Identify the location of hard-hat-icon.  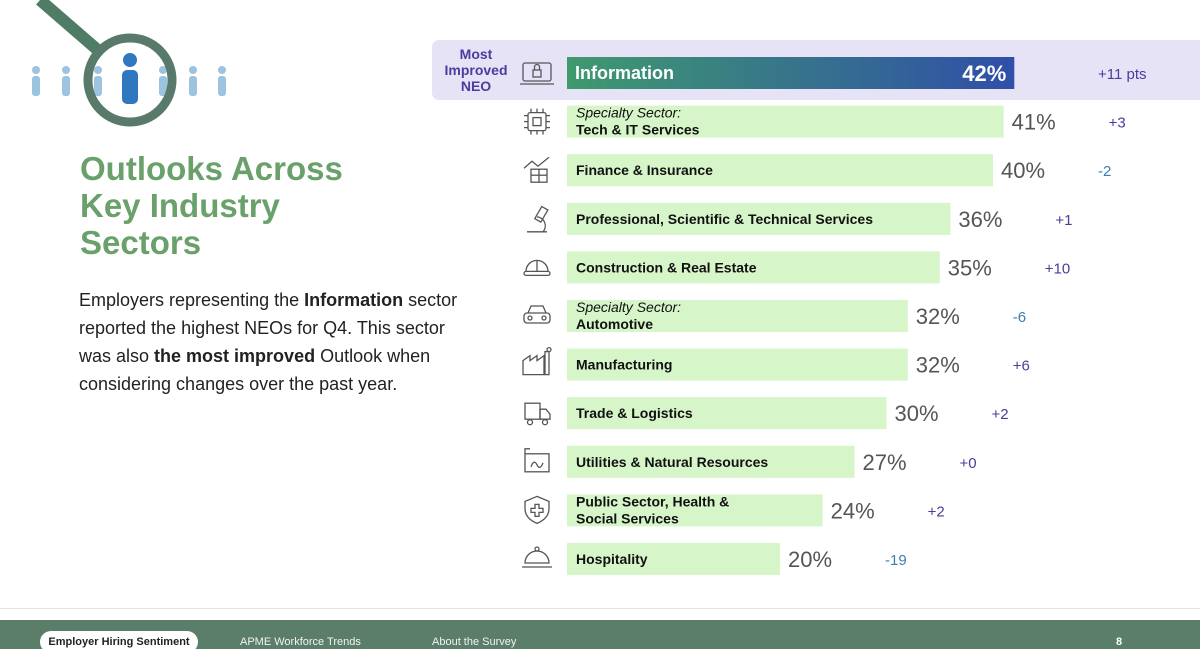
(537, 268).